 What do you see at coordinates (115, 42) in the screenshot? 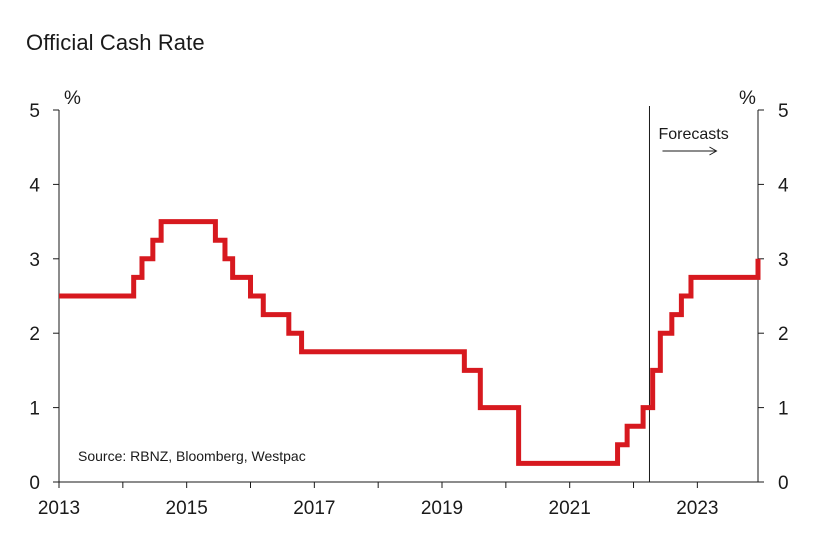
I see `chart-title: Official Cash Rate` at bounding box center [115, 42].